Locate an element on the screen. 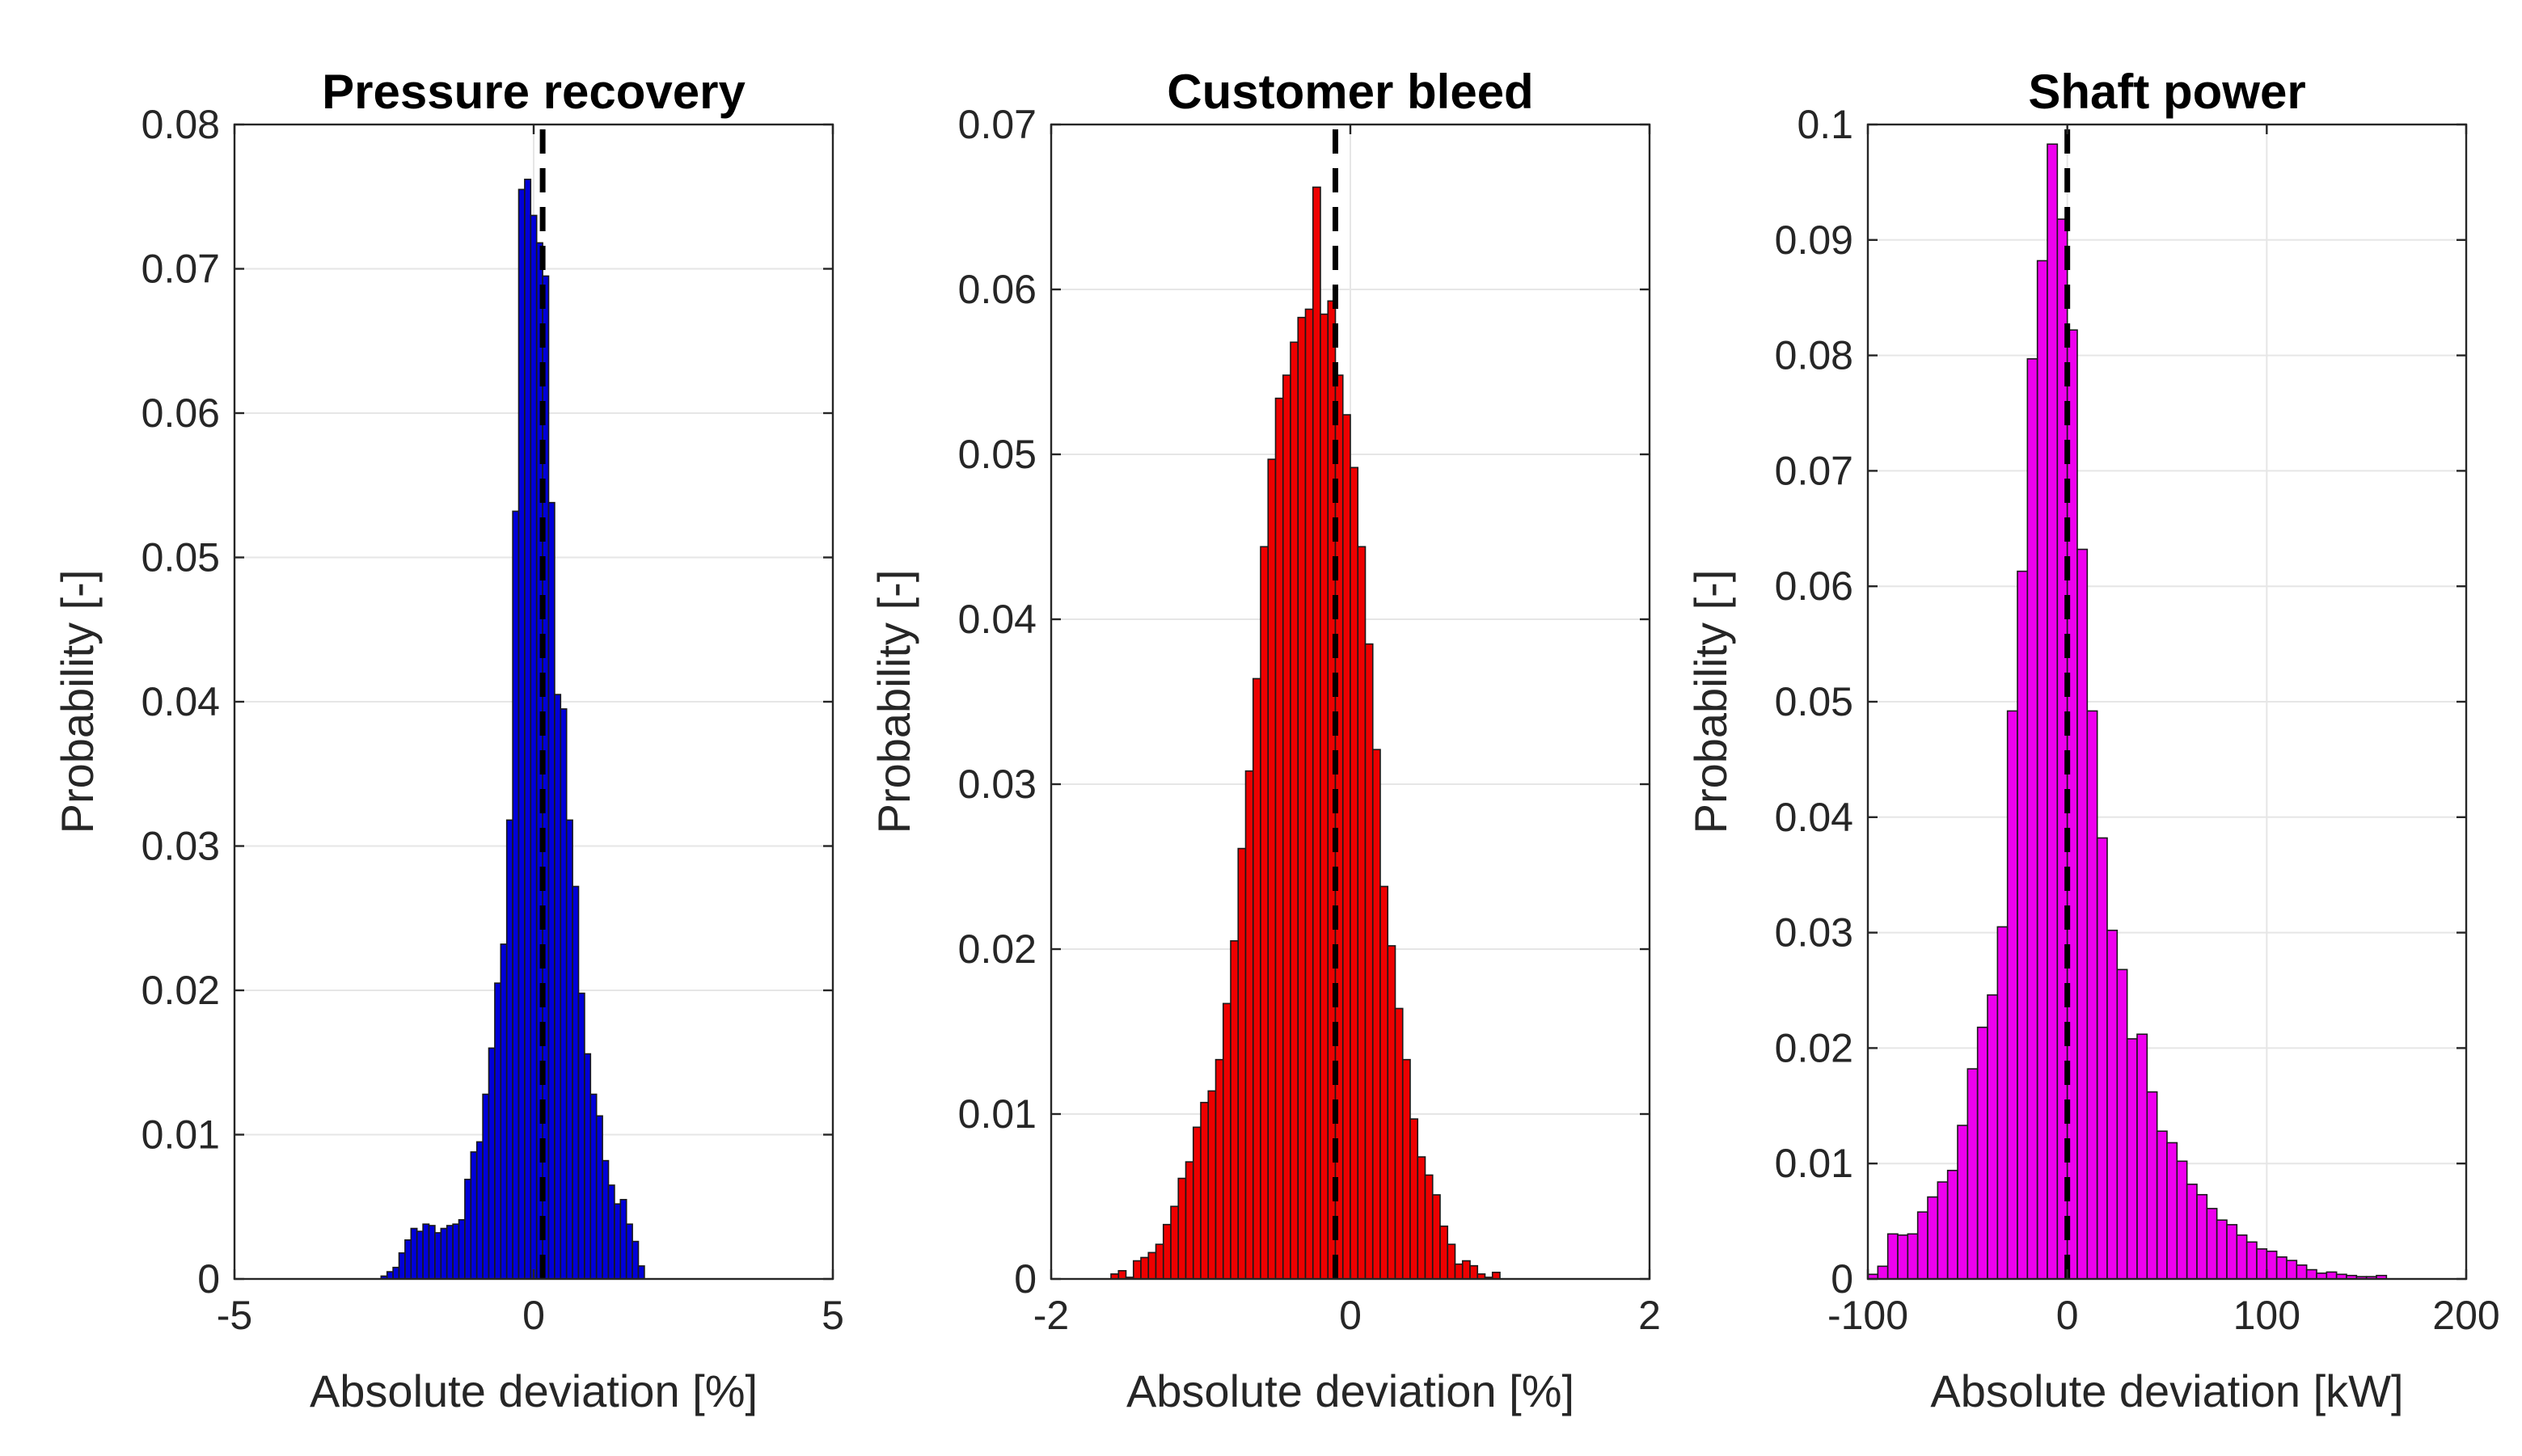 Image resolution: width=2522 pixels, height=1456 pixels. x-tick-label: 2 is located at coordinates (1649, 1315).